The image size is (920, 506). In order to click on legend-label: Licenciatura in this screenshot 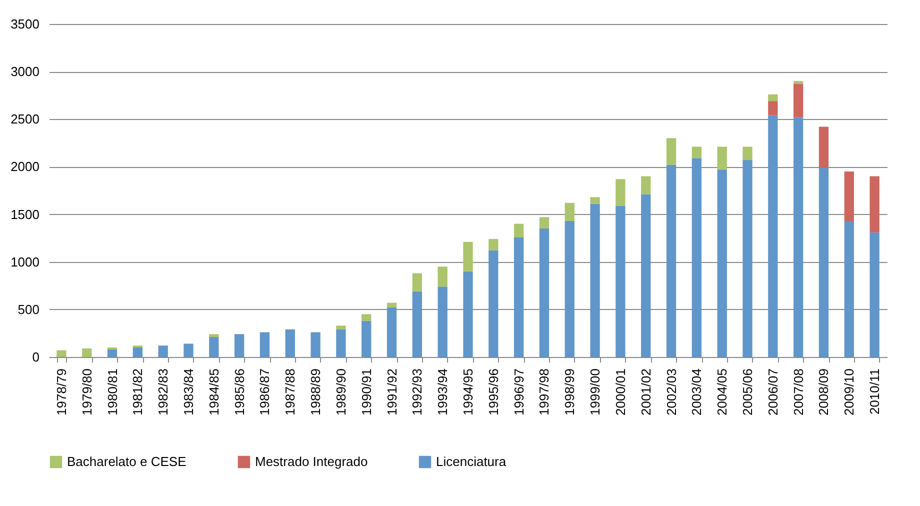, I will do `click(471, 461)`.